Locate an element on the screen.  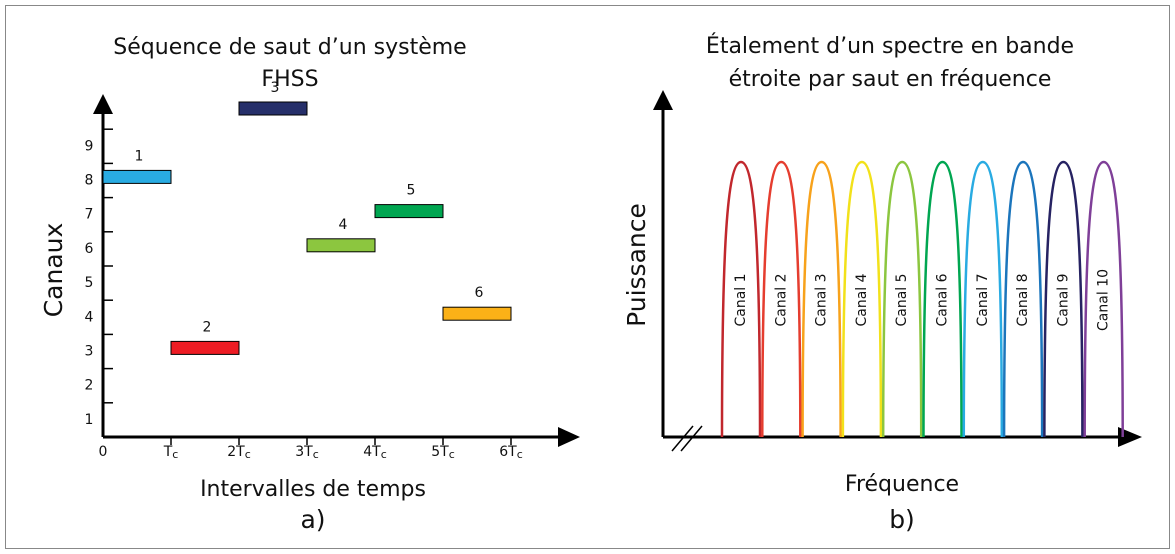
channel-label: Canal 4 is located at coordinates (862, 299).